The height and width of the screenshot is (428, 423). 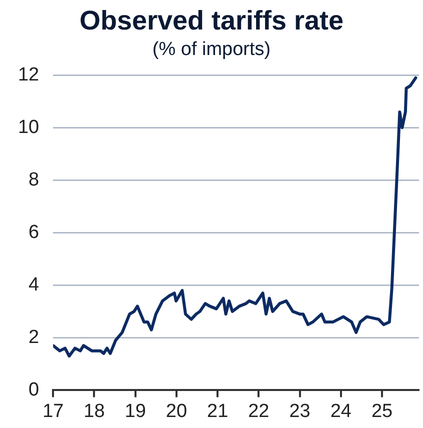 What do you see at coordinates (53, 411) in the screenshot?
I see `x-tick-label: 17` at bounding box center [53, 411].